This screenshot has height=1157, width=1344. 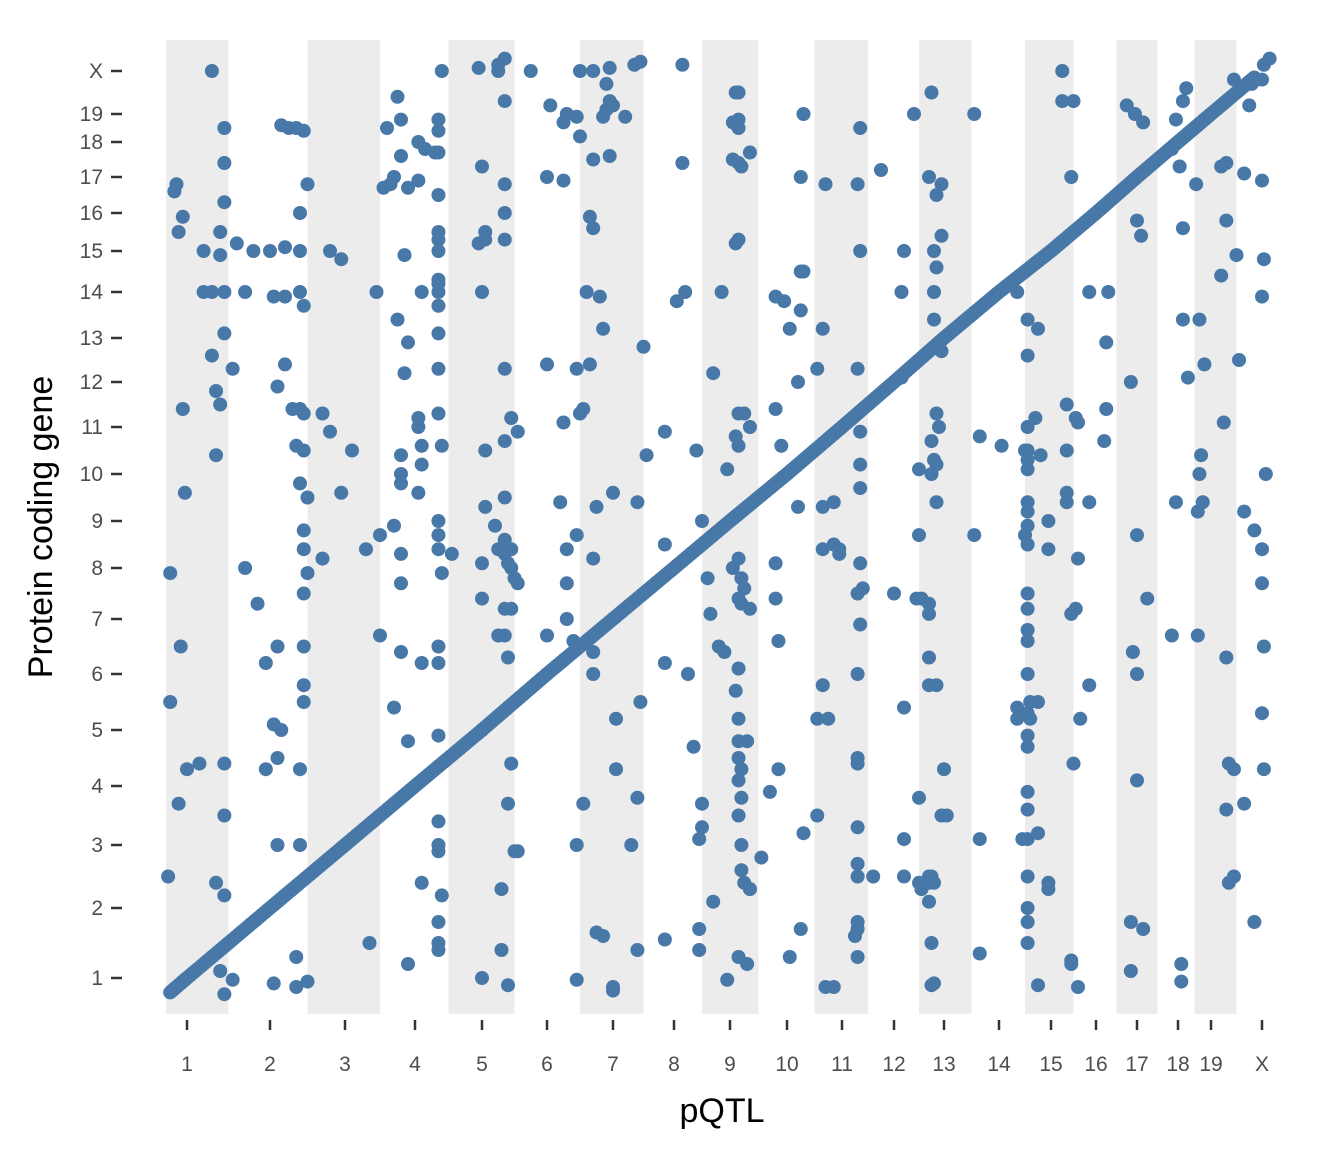 I want to click on y-tick-label: 3, so click(x=97, y=845).